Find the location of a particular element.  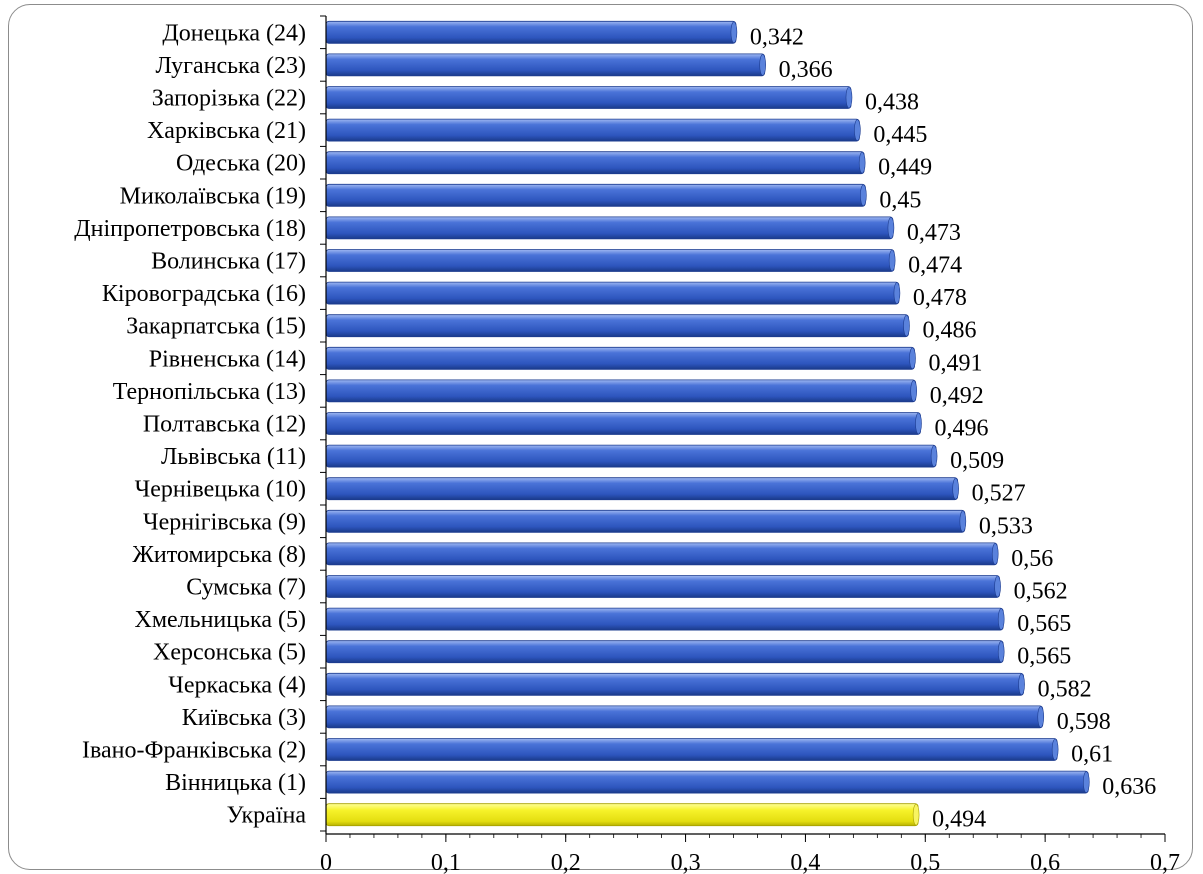

x-tick-label: 0,6 is located at coordinates (1045, 862).